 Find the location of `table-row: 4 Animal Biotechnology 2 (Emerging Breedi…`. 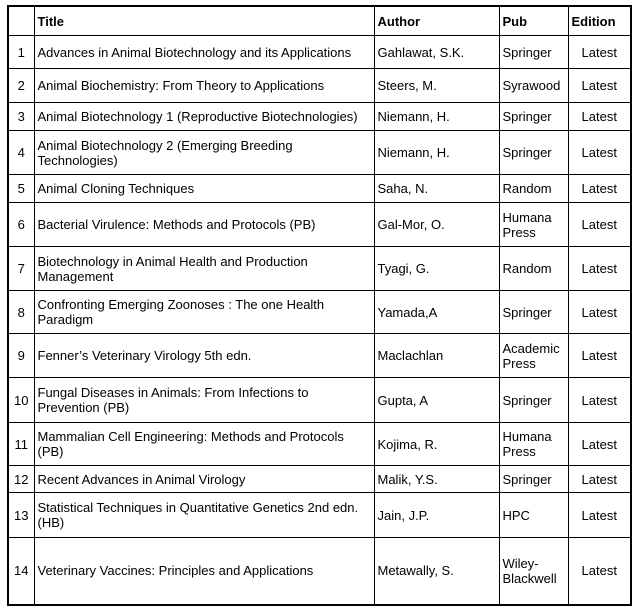

table-row: 4 Animal Biotechnology 2 (Emerging Breedi… is located at coordinates (319, 152).